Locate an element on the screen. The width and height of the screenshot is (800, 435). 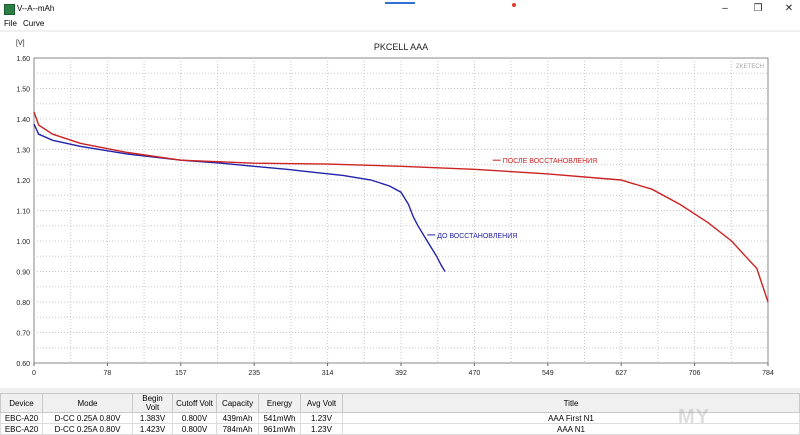
y-tick-label: 1.30 is located at coordinates (23, 151).